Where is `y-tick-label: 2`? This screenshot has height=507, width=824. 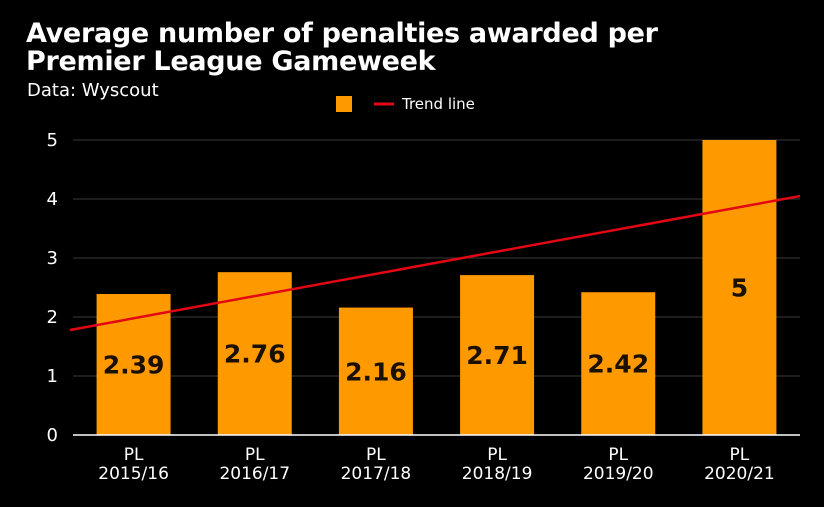
y-tick-label: 2 is located at coordinates (52, 317).